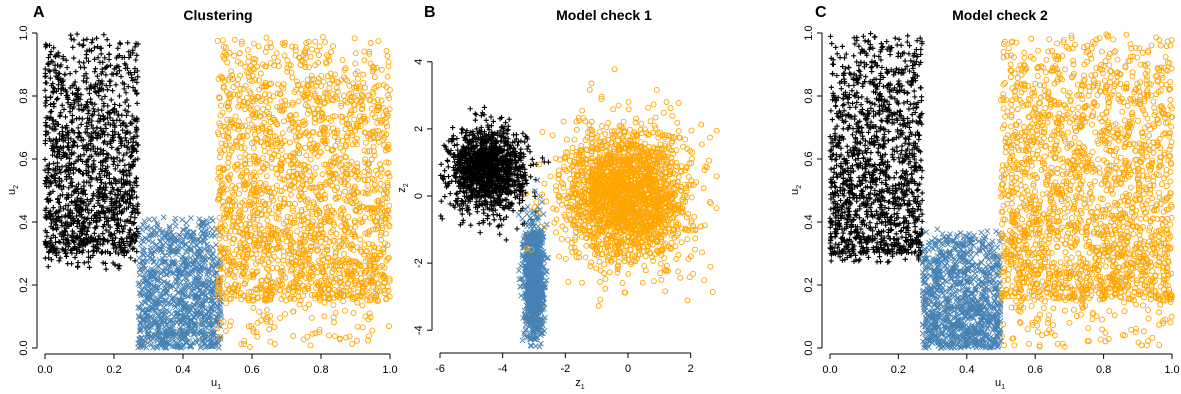 This screenshot has height=394, width=1181. I want to click on panel-letter-a: A, so click(39, 12).